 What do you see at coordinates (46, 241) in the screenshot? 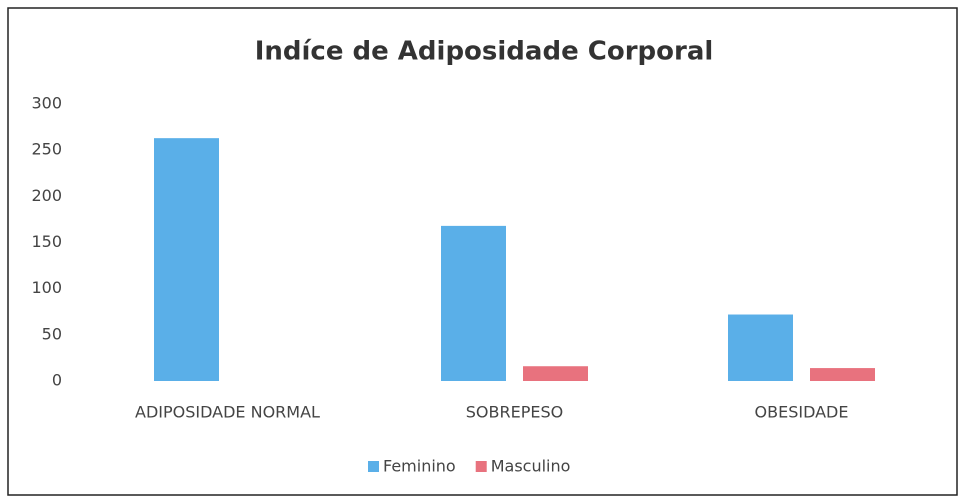
I see `y-tick-label: 150` at bounding box center [46, 241].